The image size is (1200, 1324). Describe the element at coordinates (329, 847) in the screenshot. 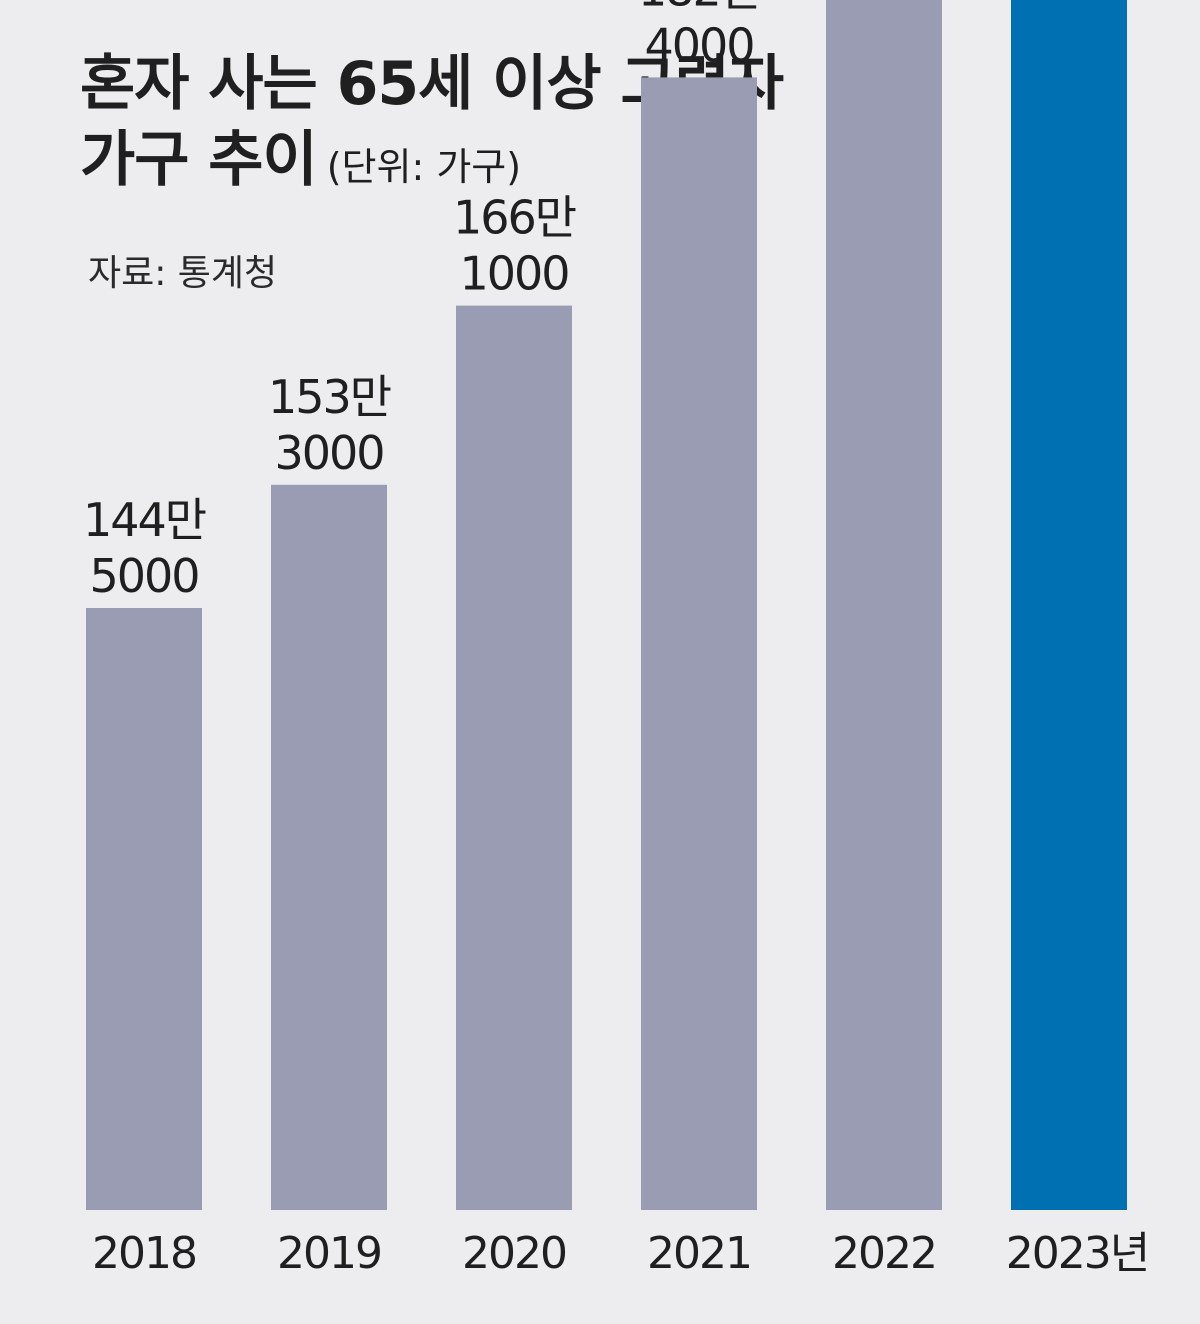

I see `bar-2019` at that location.